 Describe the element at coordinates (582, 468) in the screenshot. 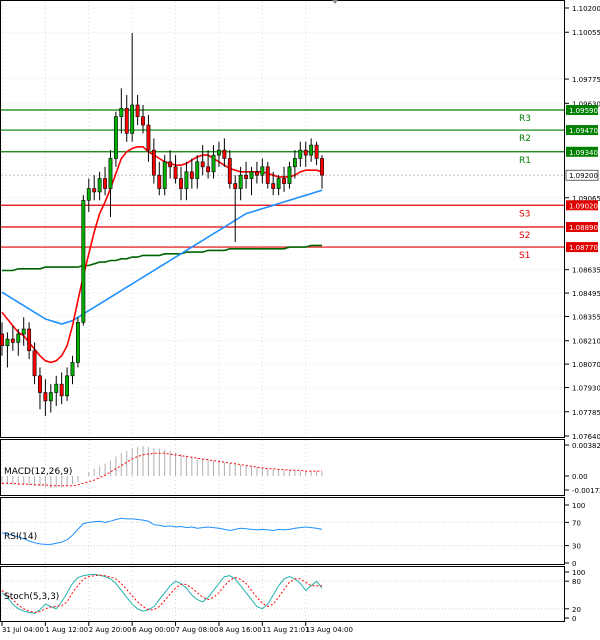

I see `macd-axis: 0.003823 0.00 -0.001726` at that location.